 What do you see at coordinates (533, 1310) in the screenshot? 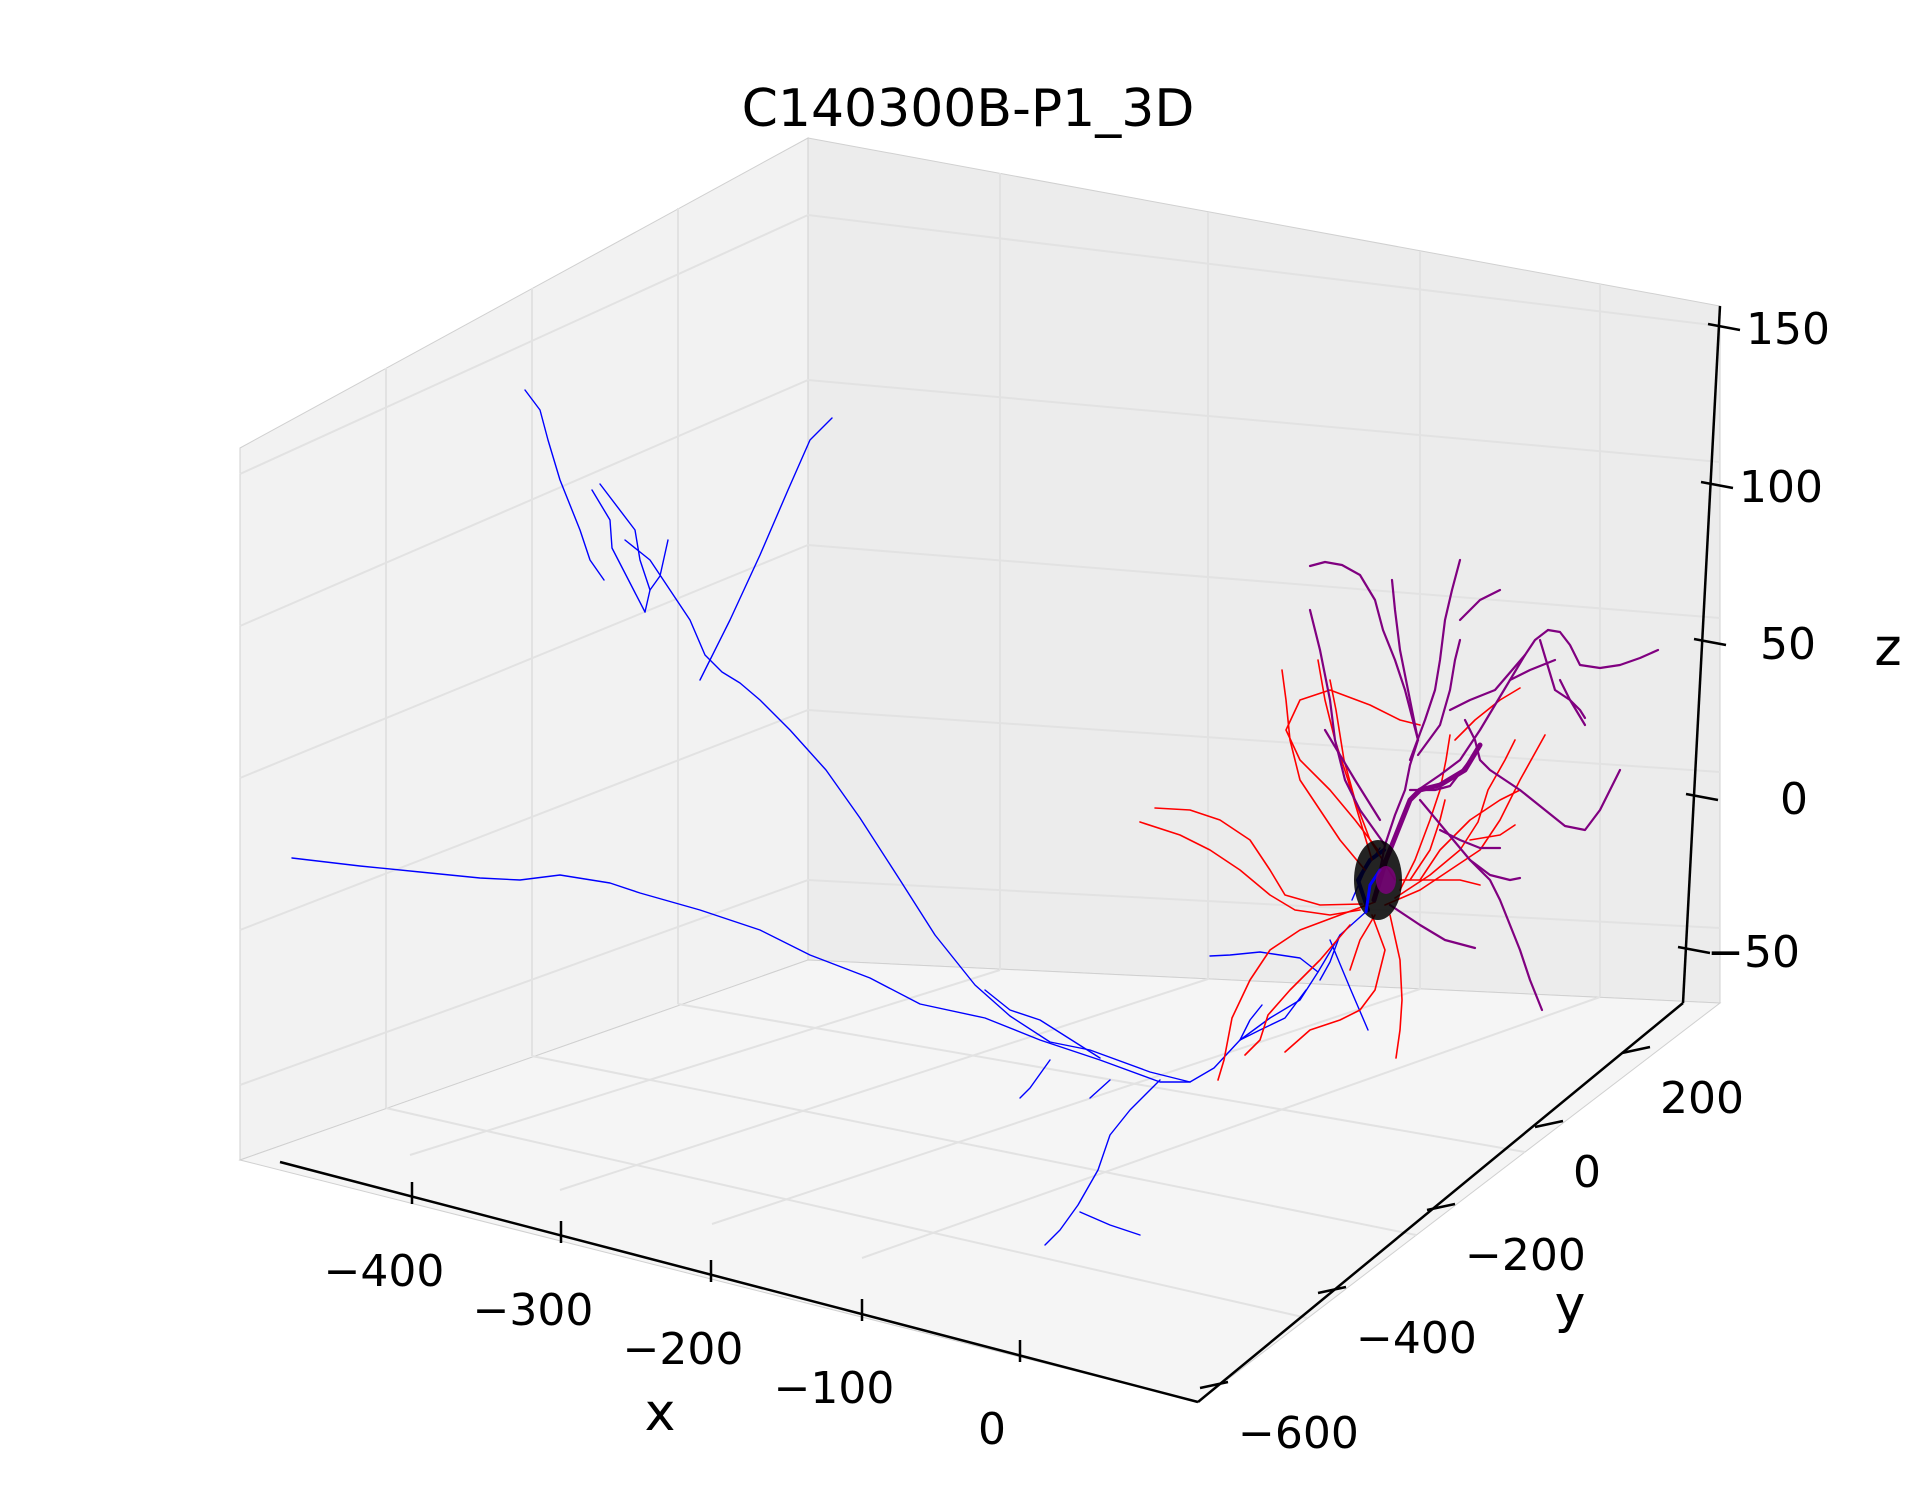
I see `x-tick-label: −300` at bounding box center [533, 1310].